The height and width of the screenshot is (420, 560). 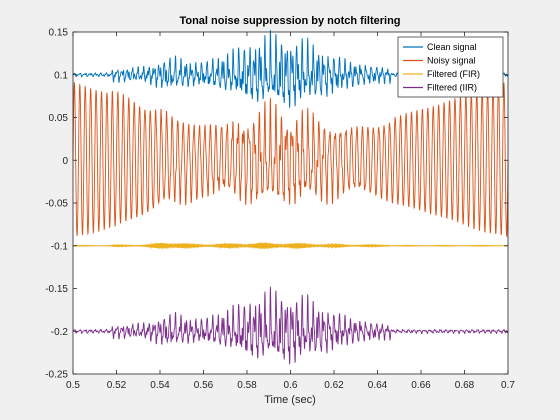 What do you see at coordinates (160, 385) in the screenshot?
I see `x-tick-label: 0.54` at bounding box center [160, 385].